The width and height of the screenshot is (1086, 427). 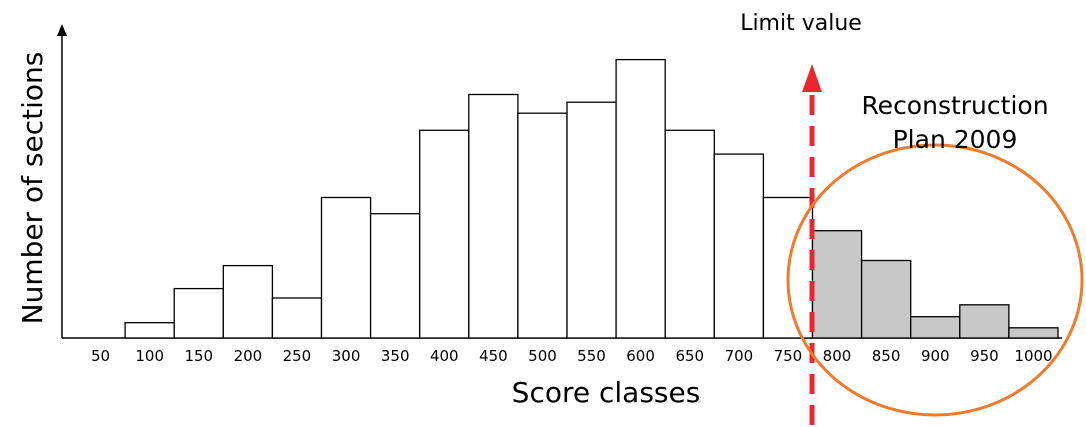 What do you see at coordinates (1033, 356) in the screenshot?
I see `x-tick-label: 1000` at bounding box center [1033, 356].